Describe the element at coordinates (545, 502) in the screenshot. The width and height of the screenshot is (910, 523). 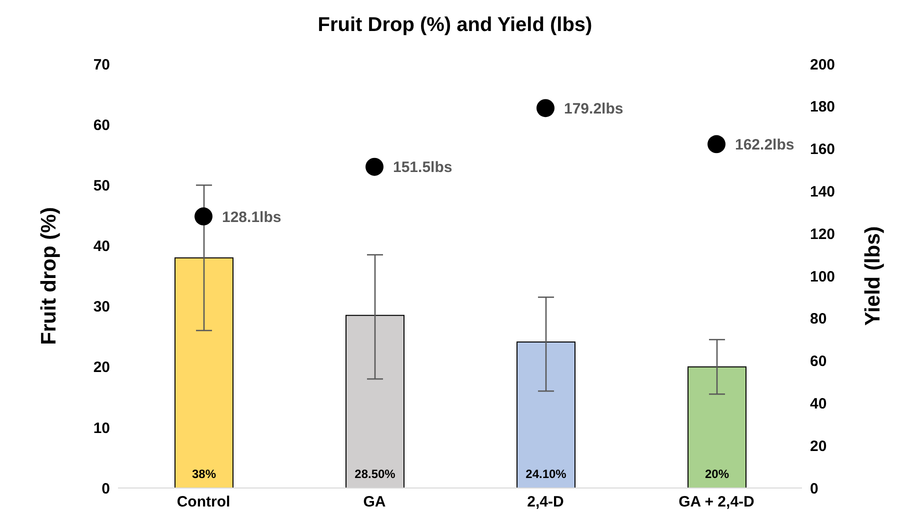
I see `x-tick-label: 2,4-D` at that location.